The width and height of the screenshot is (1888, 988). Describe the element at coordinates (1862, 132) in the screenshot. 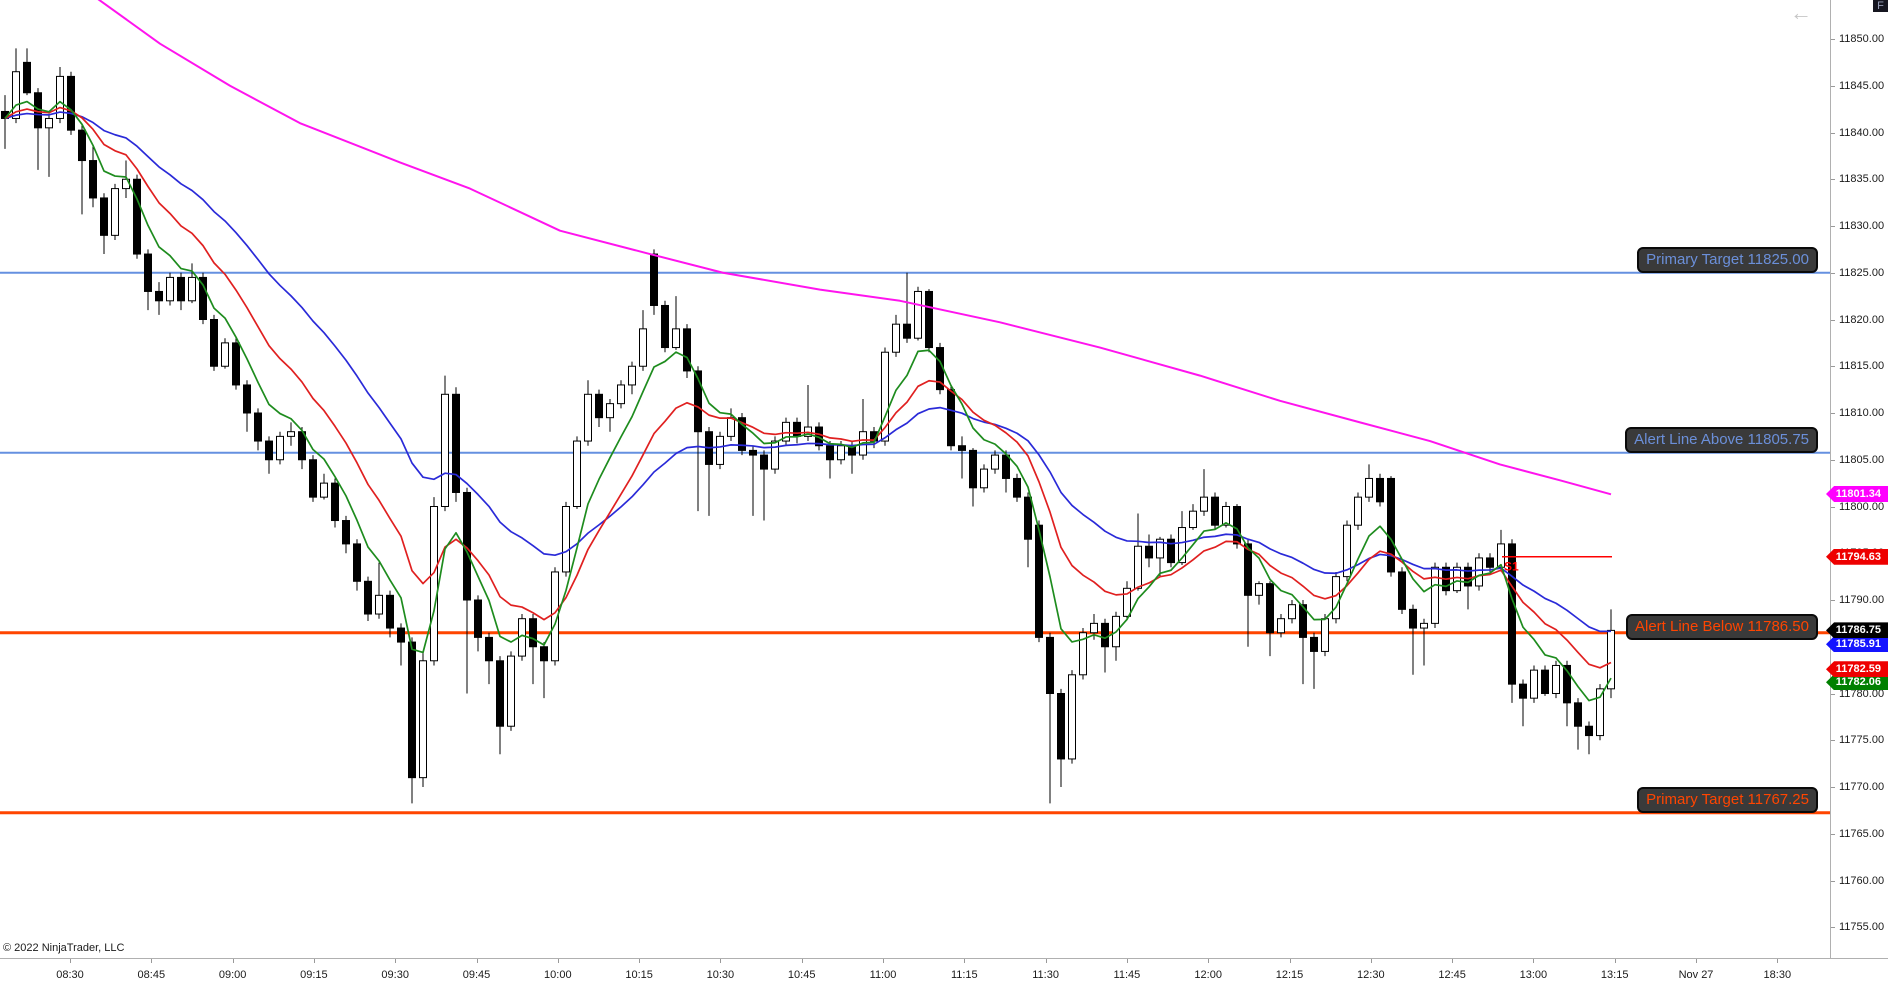

I see `price-axis-label: 11840.00` at that location.